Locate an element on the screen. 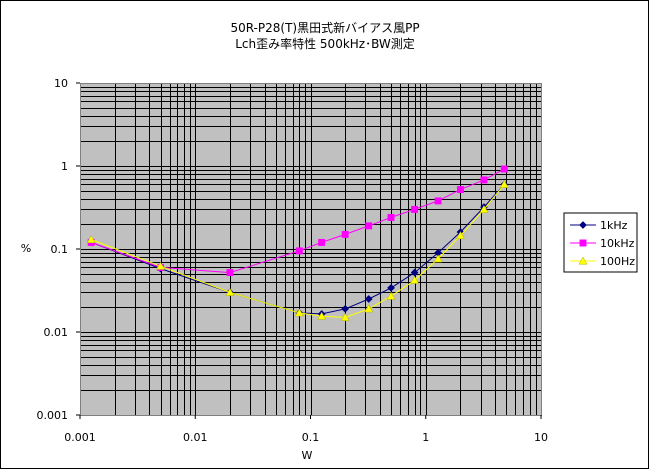  legend-label: 100Hz is located at coordinates (617, 261).